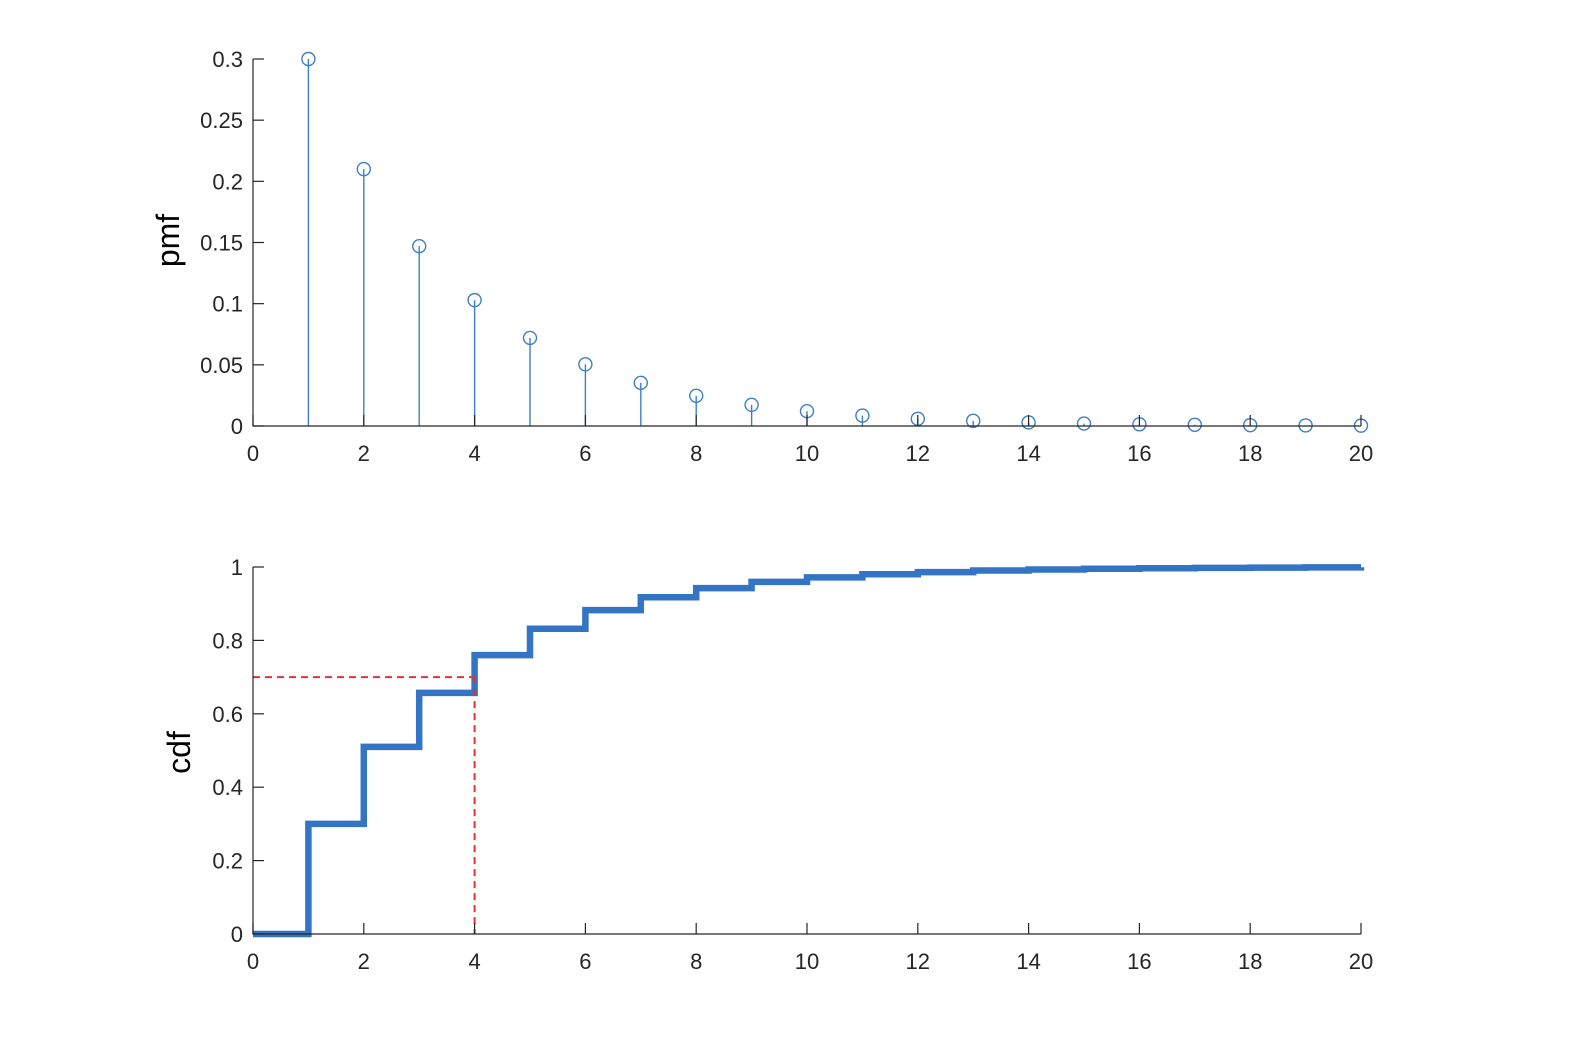 The width and height of the screenshot is (1576, 1046). What do you see at coordinates (807, 961) in the screenshot?
I see `cdf-xtick-label: 10` at bounding box center [807, 961].